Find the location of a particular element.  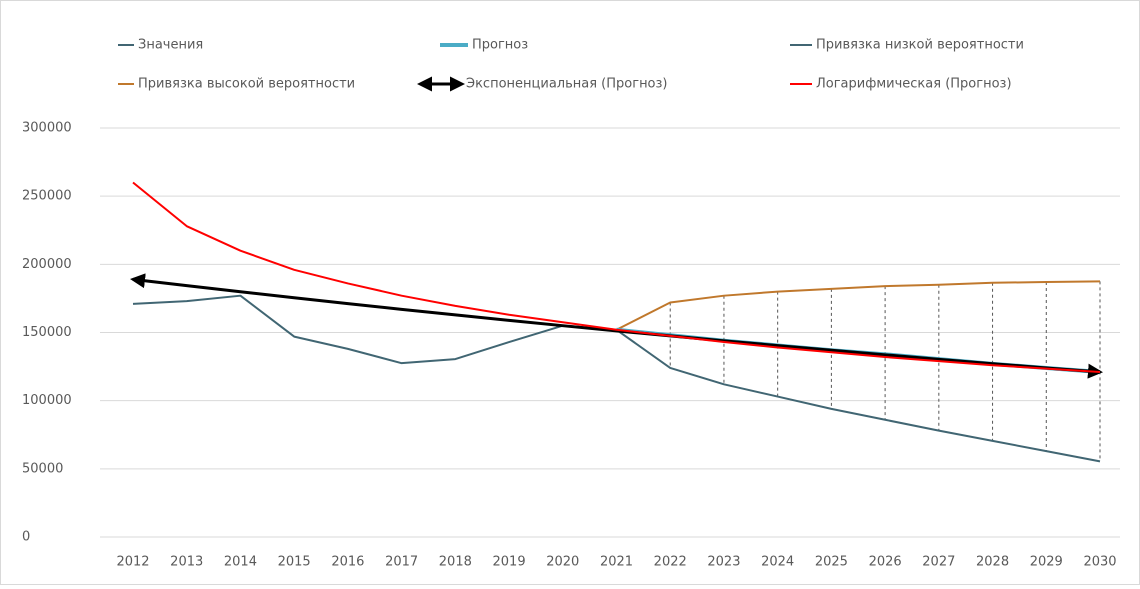

y-tick-label: 200000 is located at coordinates (47, 264).